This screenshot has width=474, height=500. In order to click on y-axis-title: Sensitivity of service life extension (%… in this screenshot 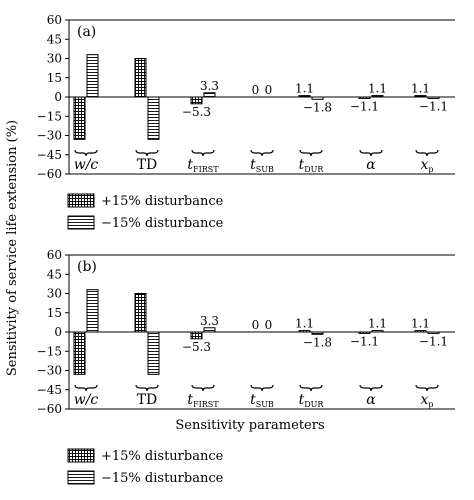, I will do `click(12, 248)`.